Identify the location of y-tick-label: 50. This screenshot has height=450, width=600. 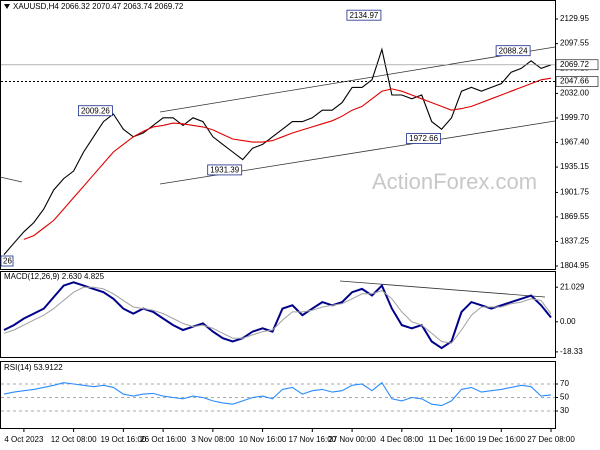
(564, 397).